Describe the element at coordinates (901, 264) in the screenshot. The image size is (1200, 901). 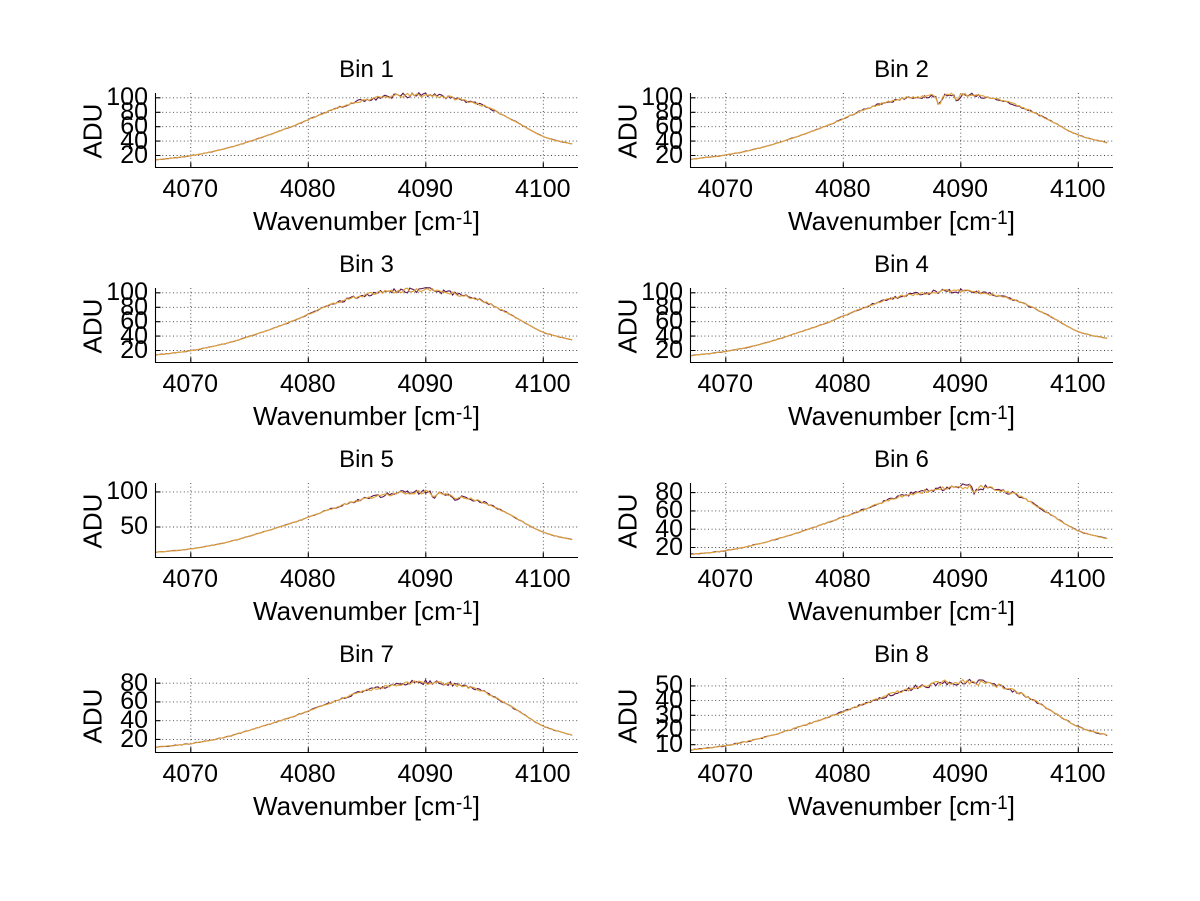
I see `plot-title: Bin 4` at that location.